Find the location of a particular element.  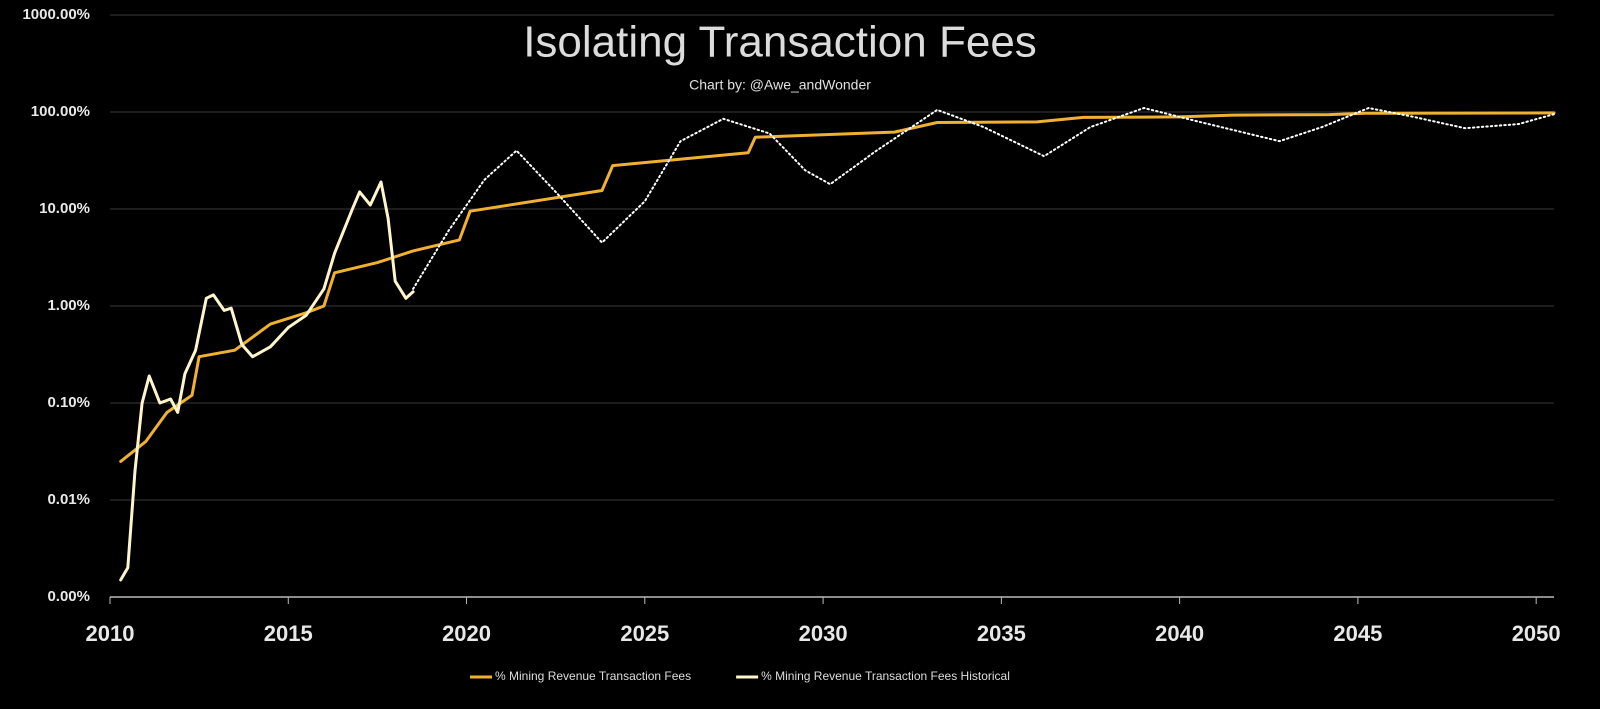

x-tick-label: 2020 is located at coordinates (466, 633).